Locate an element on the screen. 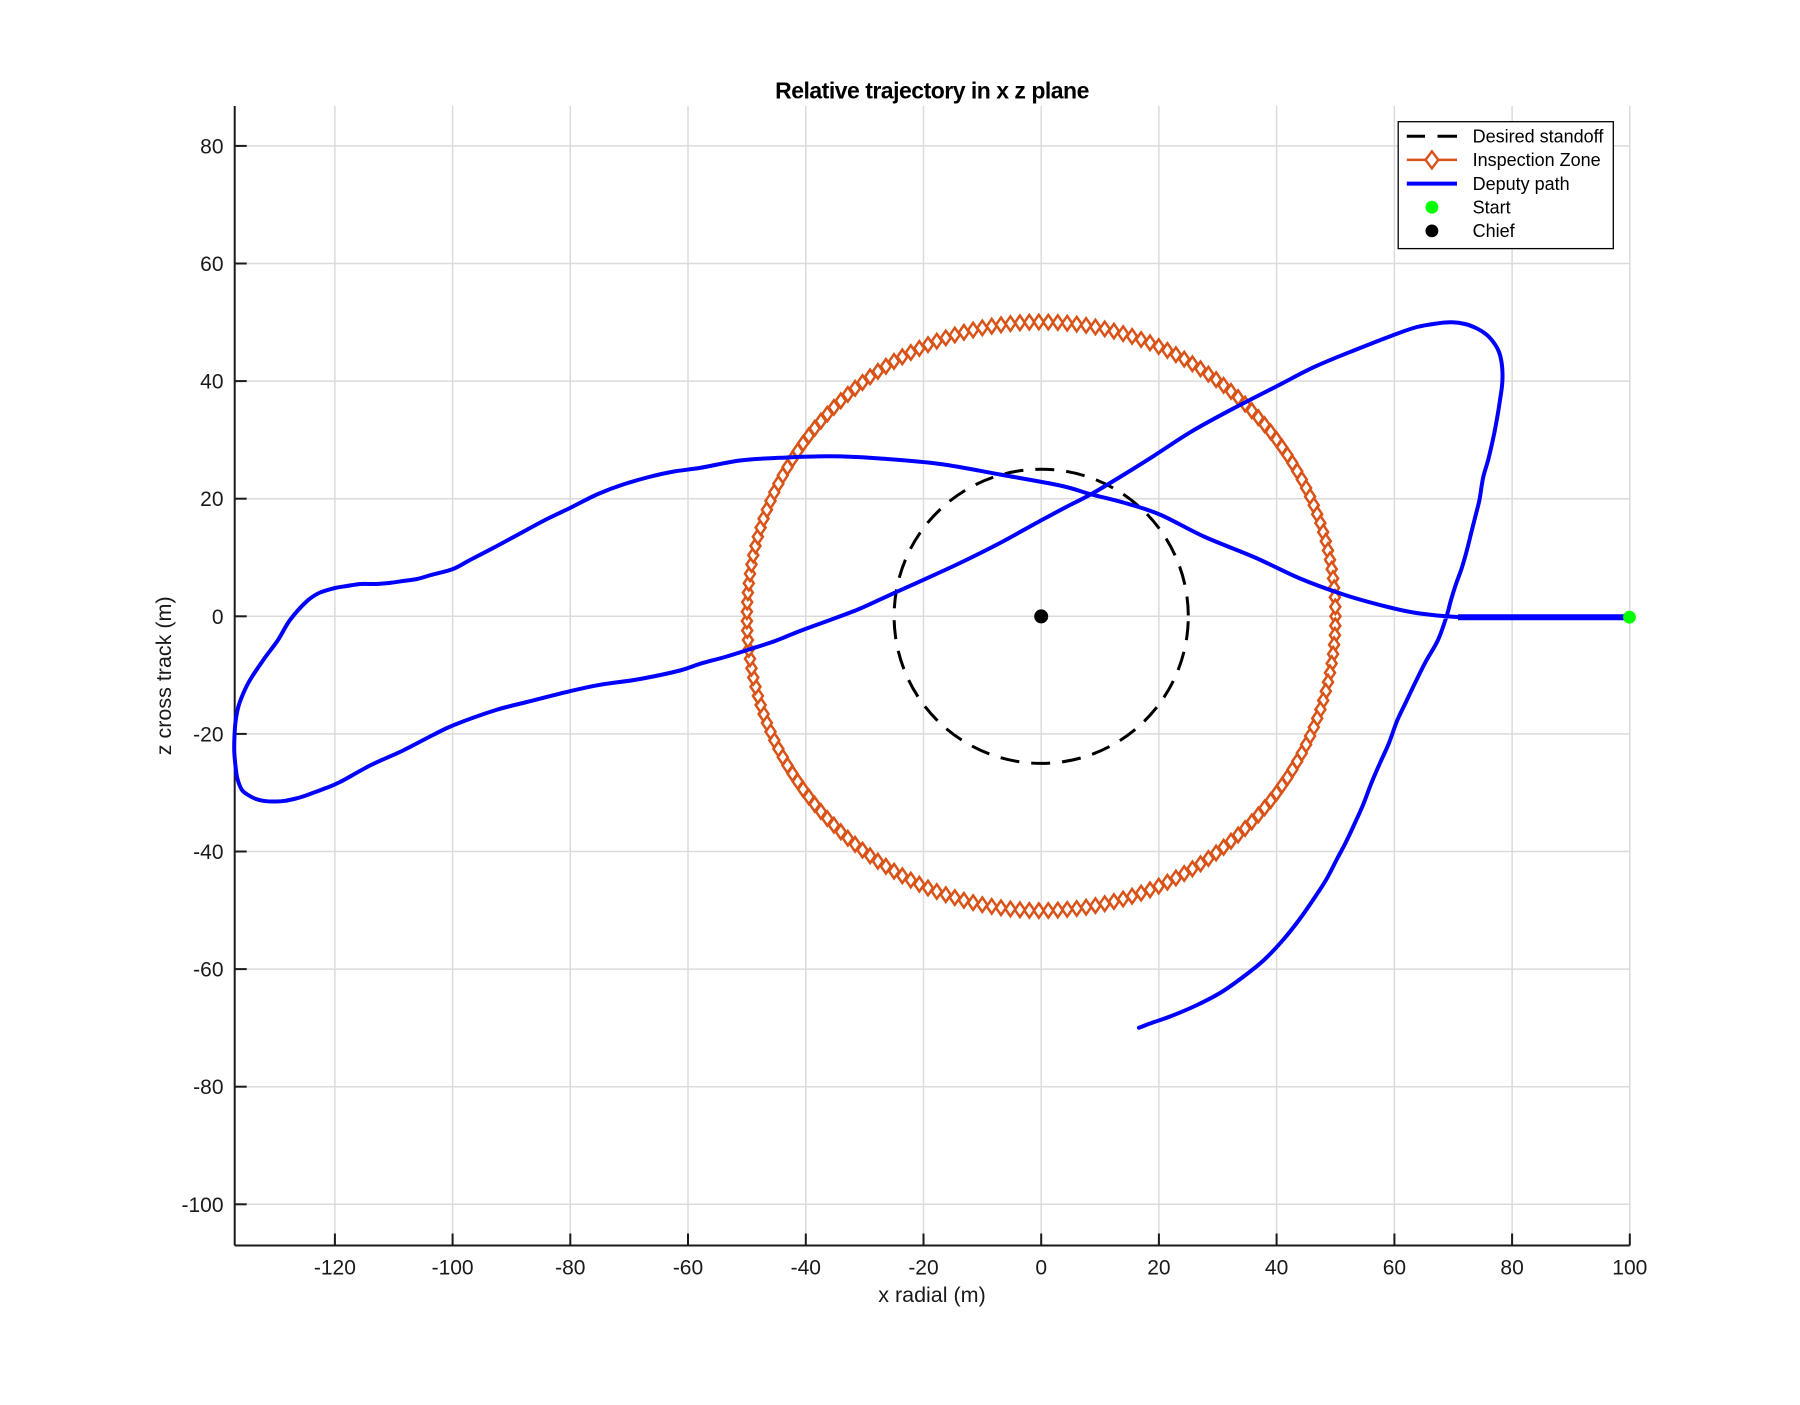 This screenshot has height=1405, width=1800. svg-text: Start is located at coordinates (1492, 208).